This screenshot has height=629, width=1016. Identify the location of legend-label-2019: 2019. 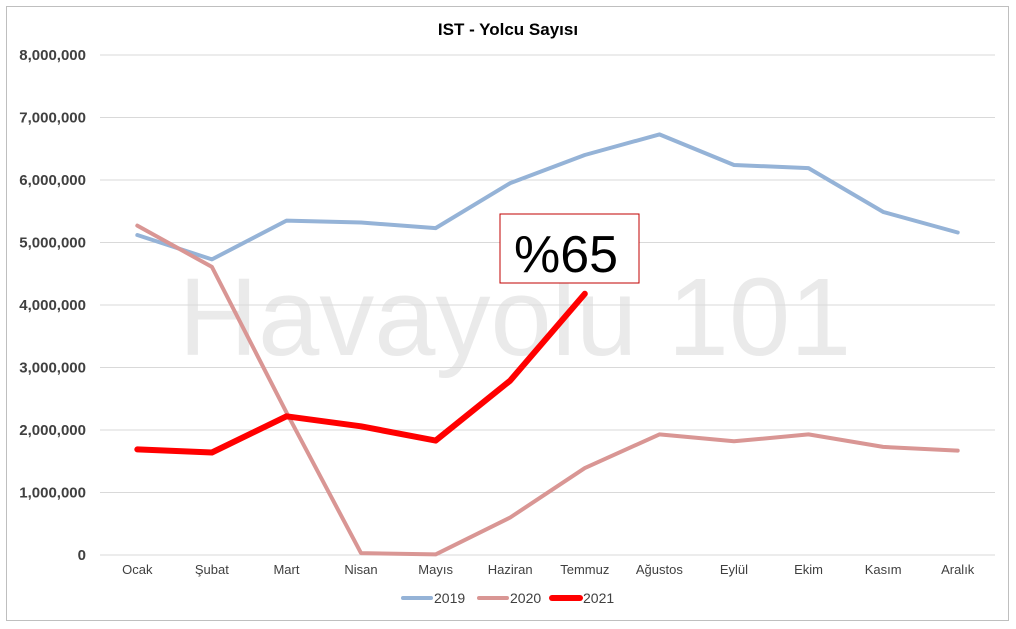
(449, 598).